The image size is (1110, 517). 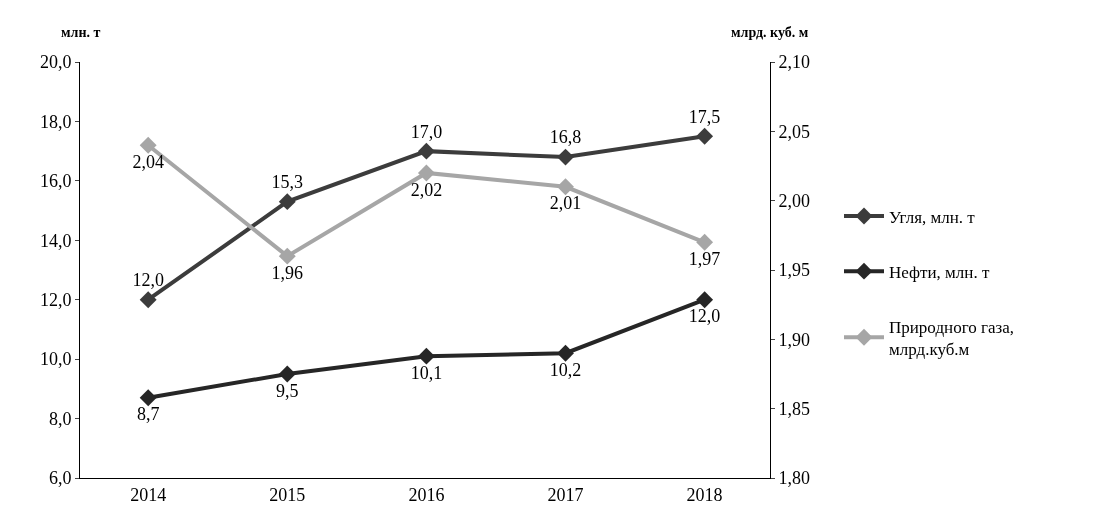 I want to click on y-axis-title: млн. т, so click(x=81, y=32).